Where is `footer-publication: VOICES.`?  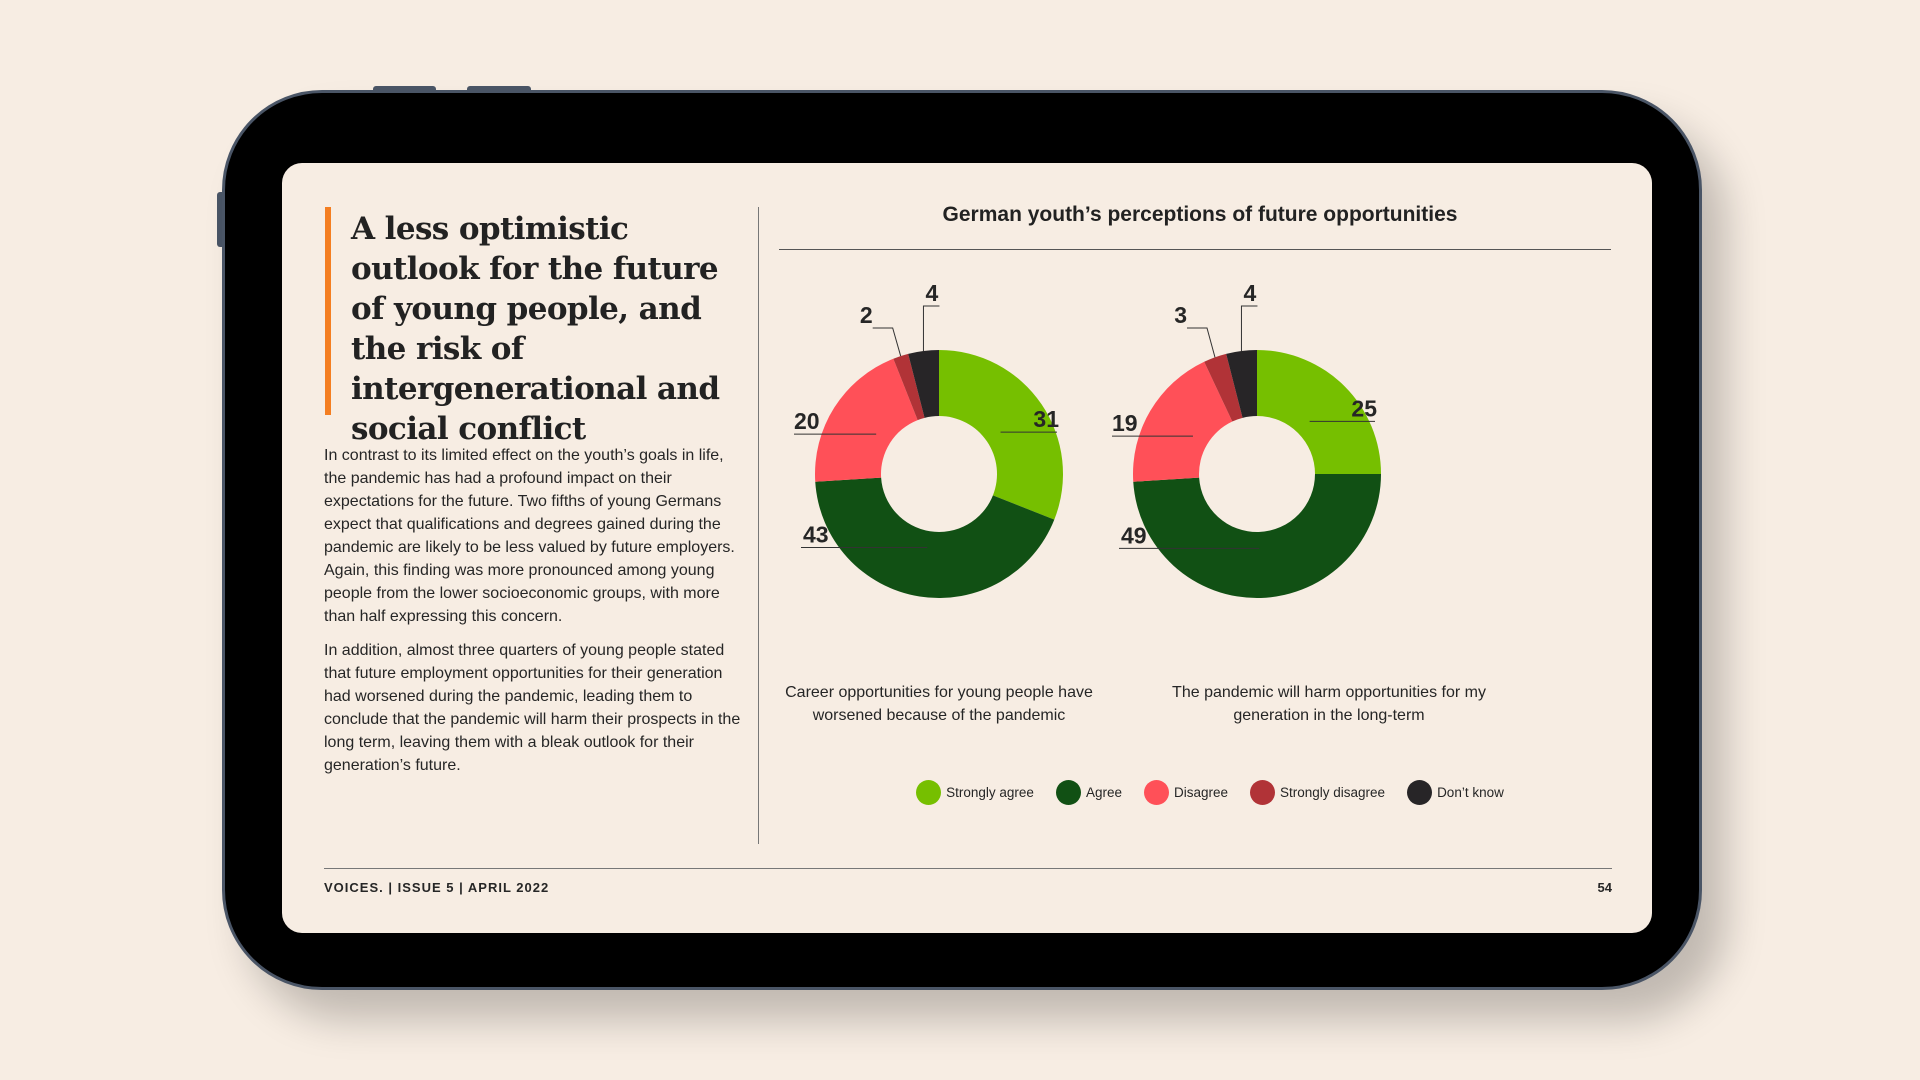 footer-publication: VOICES. is located at coordinates (354, 887).